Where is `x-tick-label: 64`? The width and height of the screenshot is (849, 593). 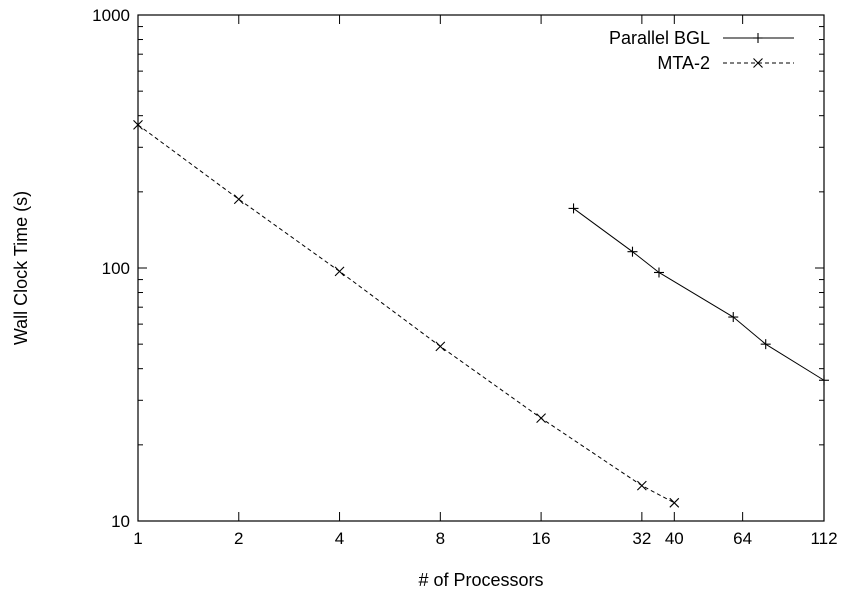
x-tick-label: 64 is located at coordinates (742, 538).